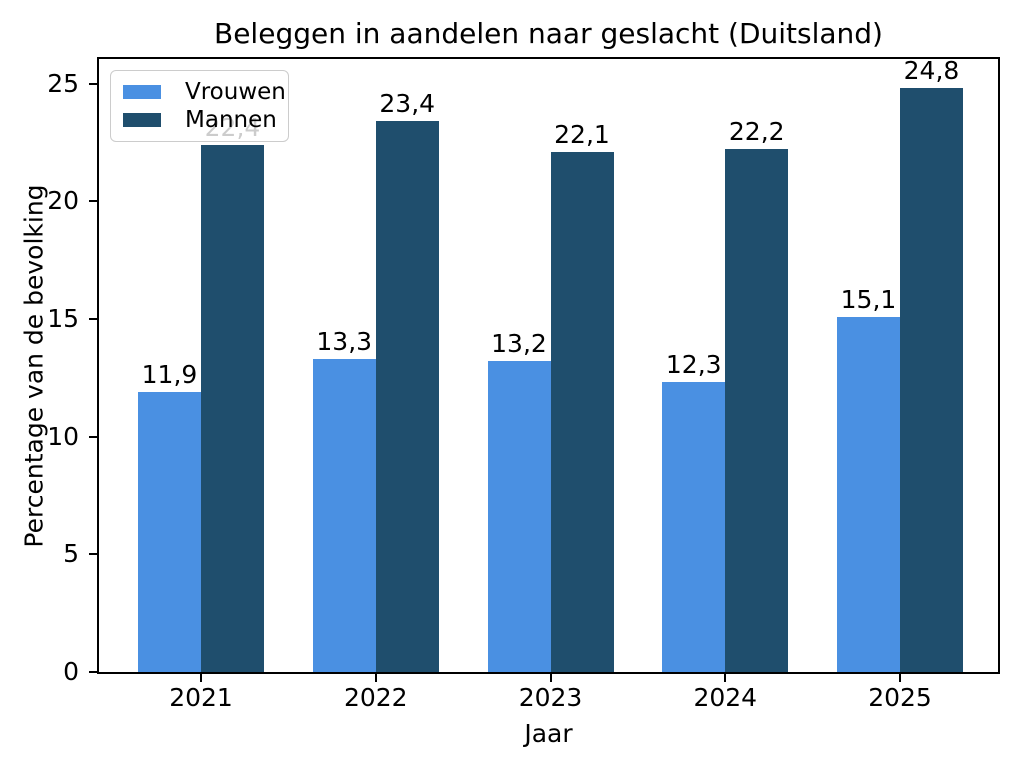 Image resolution: width=1024 pixels, height=768 pixels. I want to click on y-axis-label: Percentage van de bevolking, so click(34, 366).